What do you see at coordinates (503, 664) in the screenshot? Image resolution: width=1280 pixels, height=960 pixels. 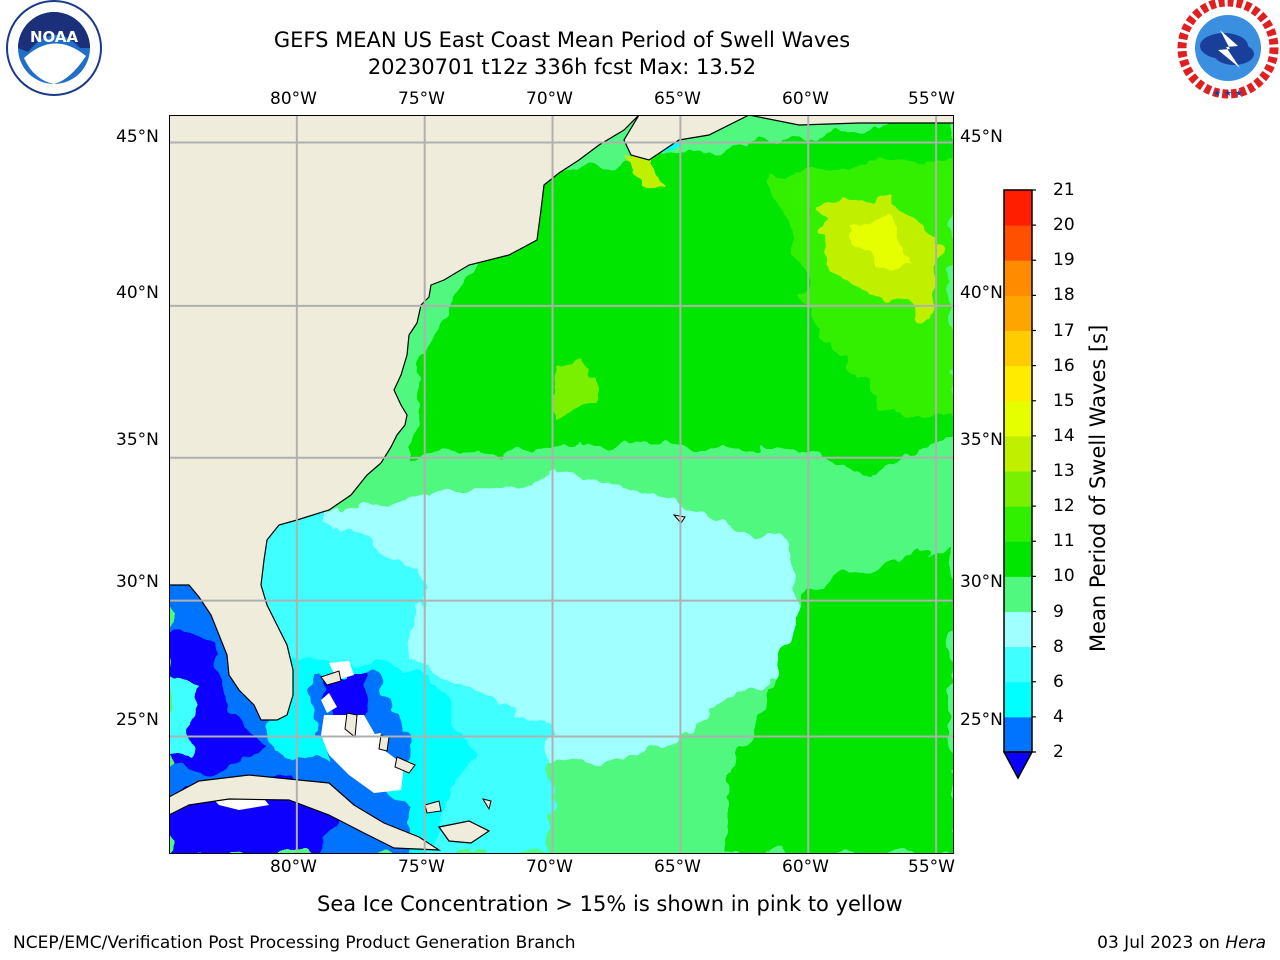 I see `land-bahamas` at bounding box center [503, 664].